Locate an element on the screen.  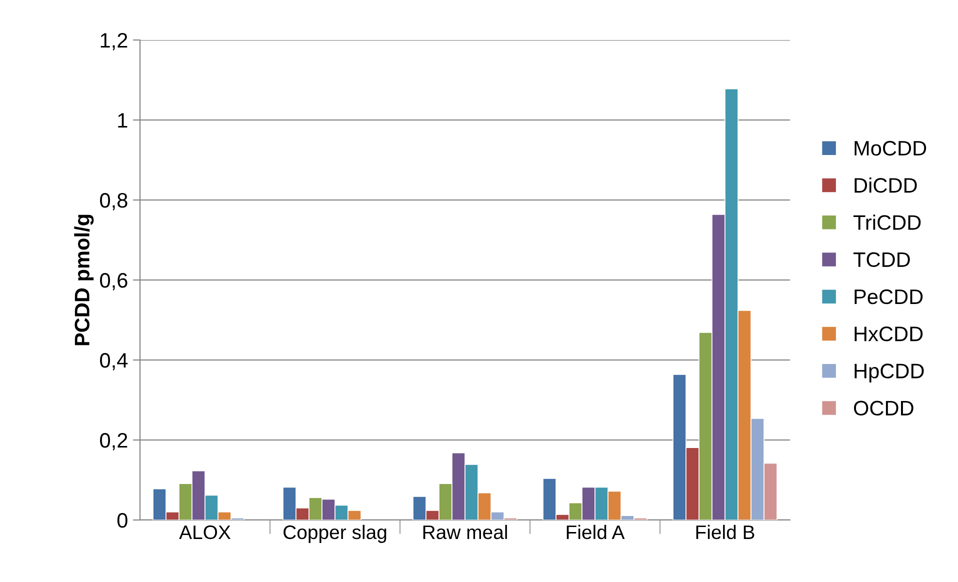
y-axis-title: PCDD pmol/g is located at coordinates (84, 280).